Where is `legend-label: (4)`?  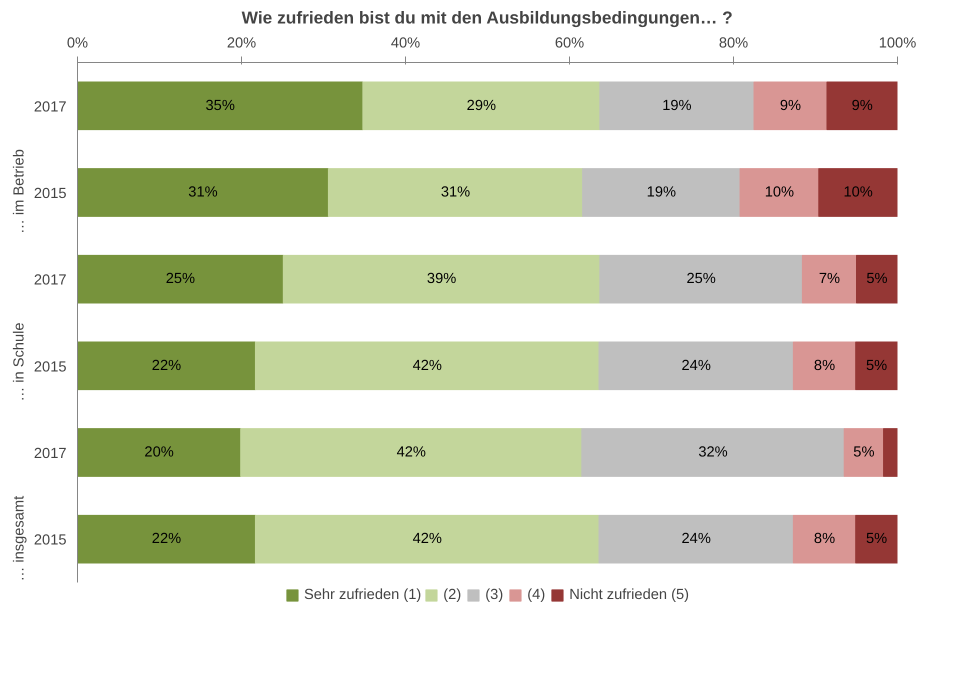
legend-label: (4) is located at coordinates (536, 595).